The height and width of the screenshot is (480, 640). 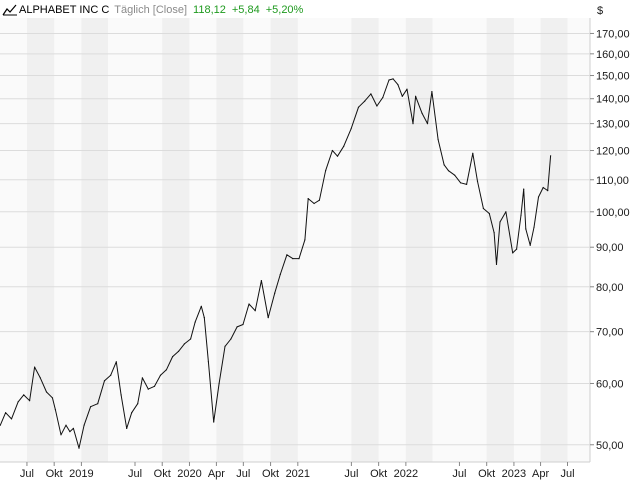 I want to click on x-tick-label: 2021, so click(x=298, y=474).